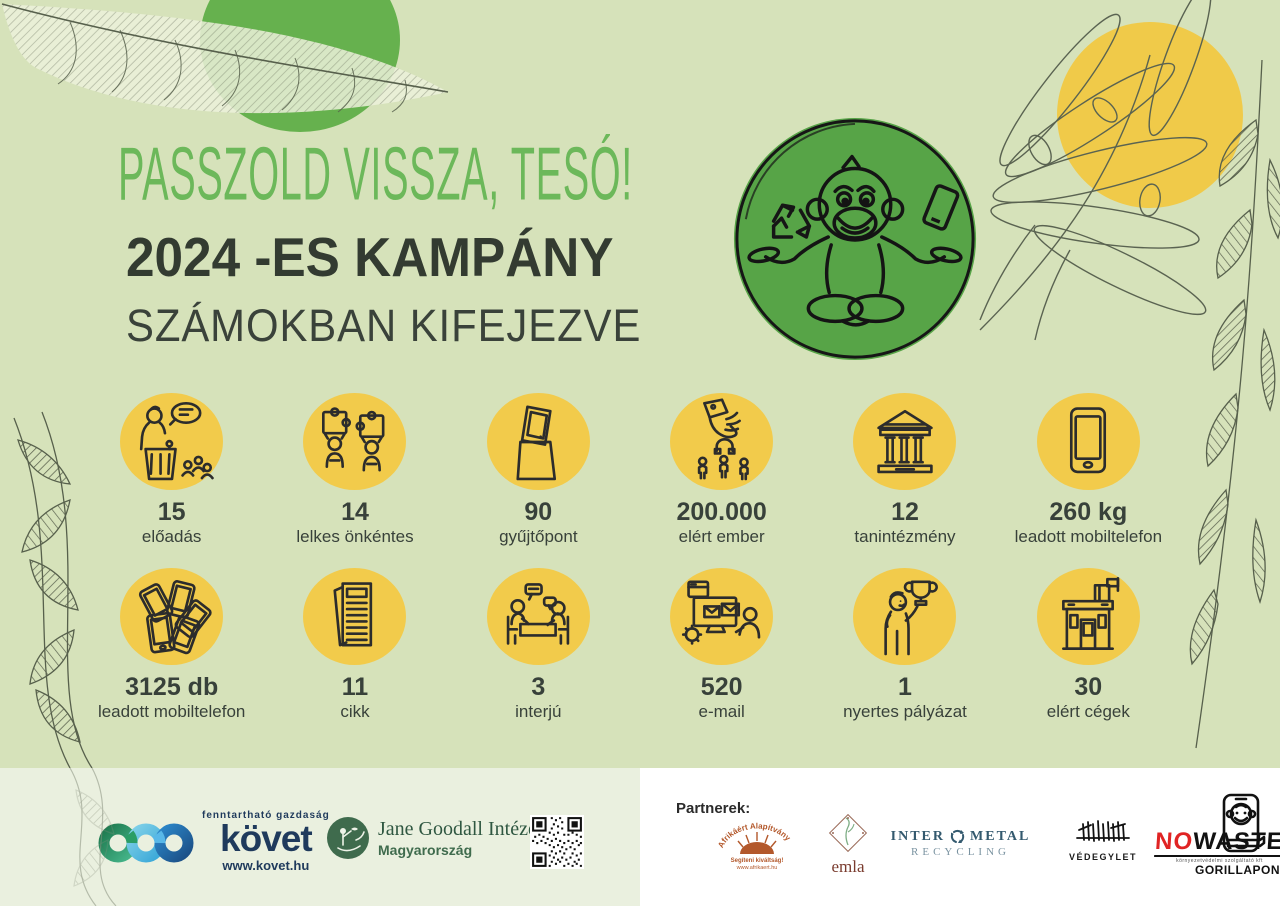 This screenshot has height=906, width=1280. What do you see at coordinates (1236, 841) in the screenshot?
I see `nowaste-waste: WASTE` at bounding box center [1236, 841].